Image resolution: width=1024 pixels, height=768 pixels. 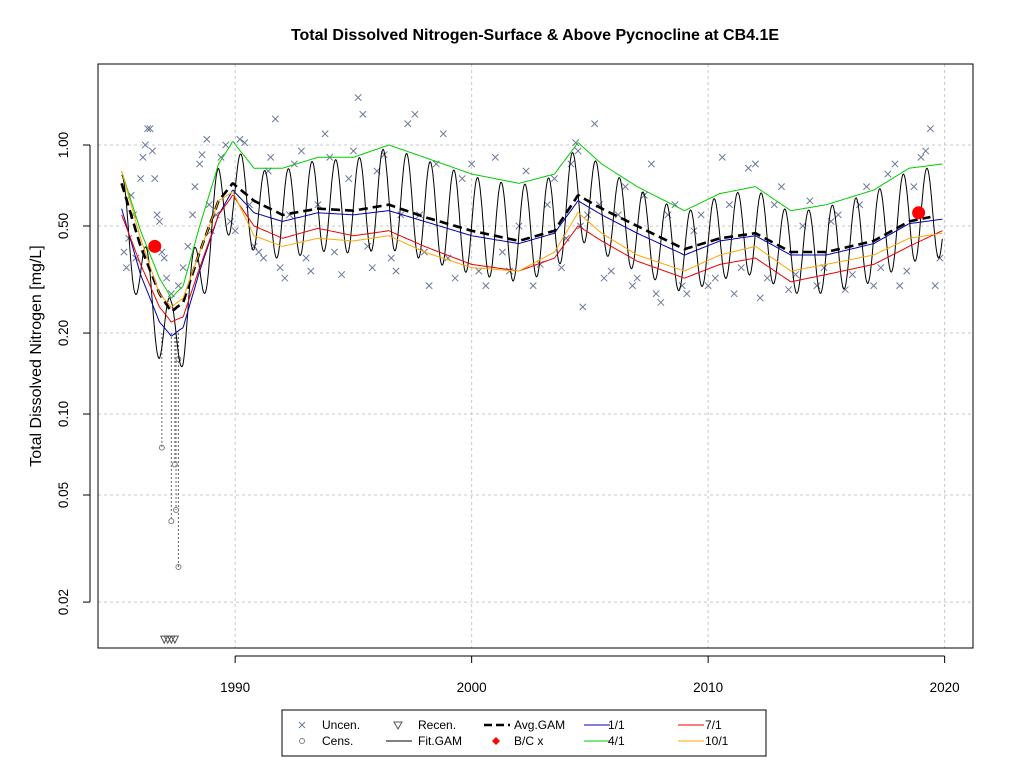 I want to click on legend-symbol-x, so click(x=302, y=725).